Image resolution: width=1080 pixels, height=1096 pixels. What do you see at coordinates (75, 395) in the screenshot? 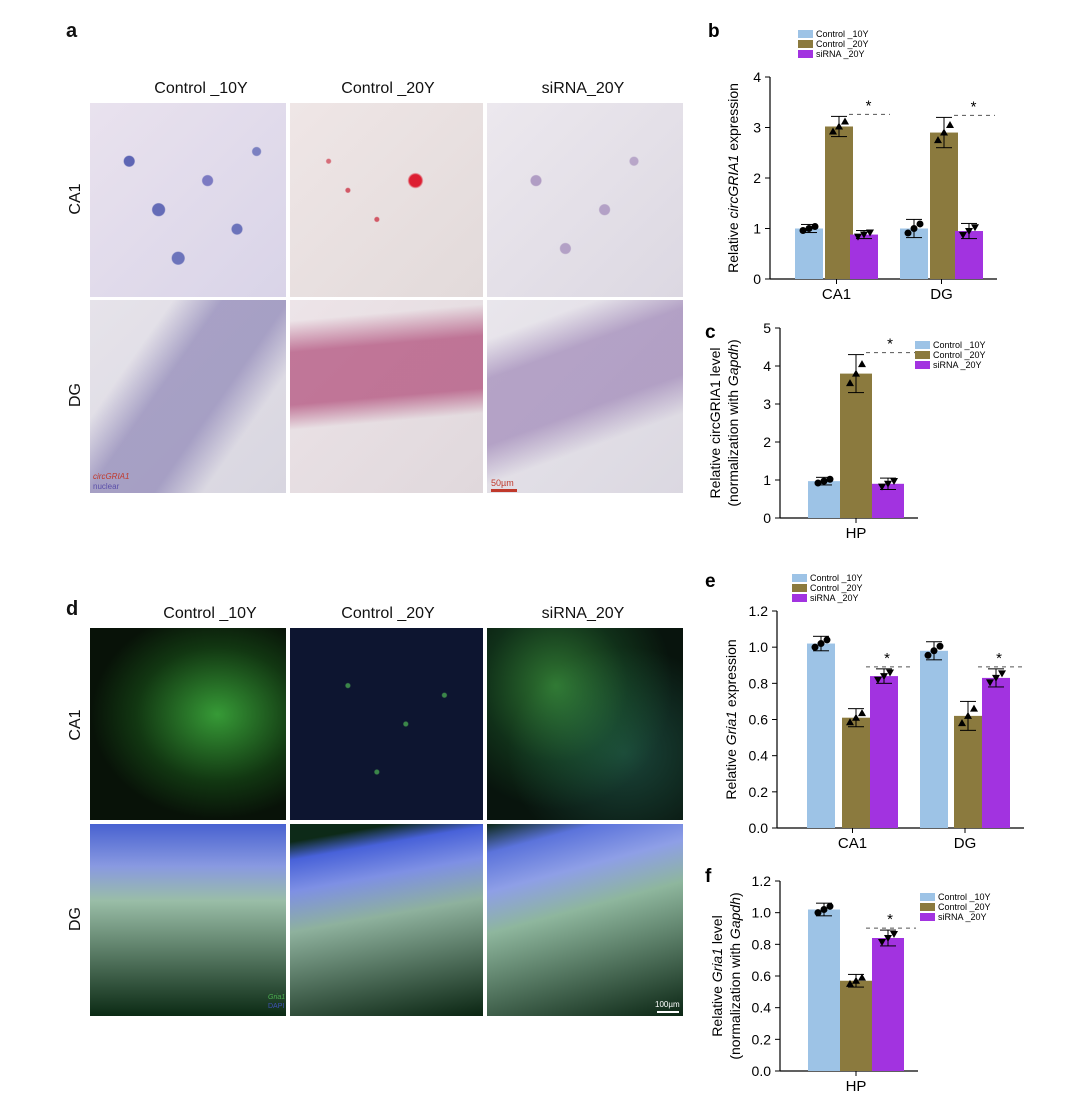
I see `panel-a-row-label: DG` at bounding box center [75, 395].